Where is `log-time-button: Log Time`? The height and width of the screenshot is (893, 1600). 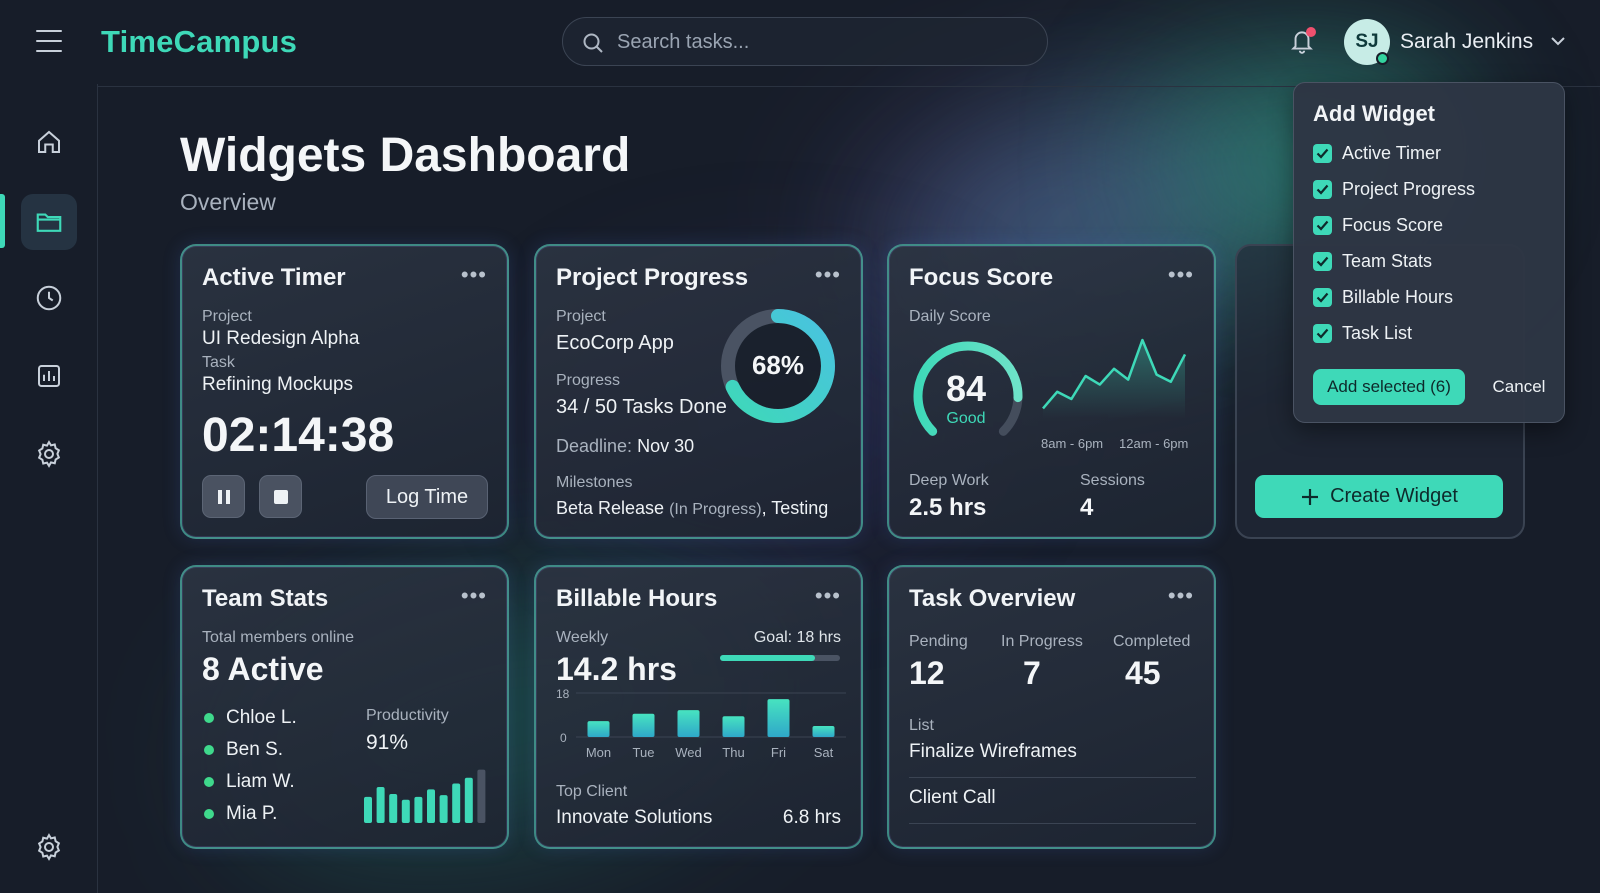 log-time-button: Log Time is located at coordinates (427, 497).